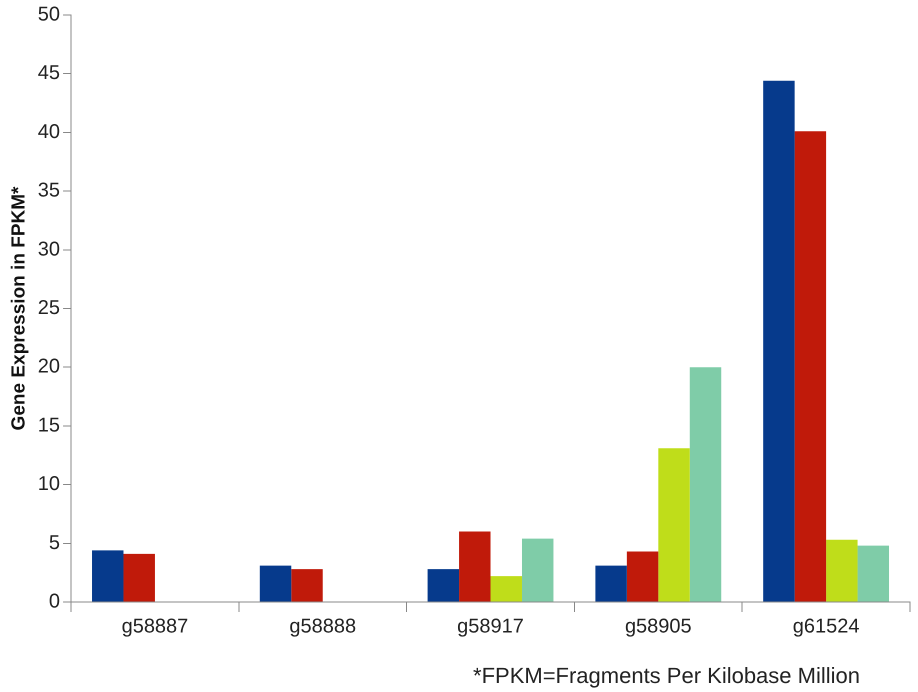 This screenshot has width=918, height=692. Describe the element at coordinates (826, 627) in the screenshot. I see `x-tick-label: g61524` at that location.